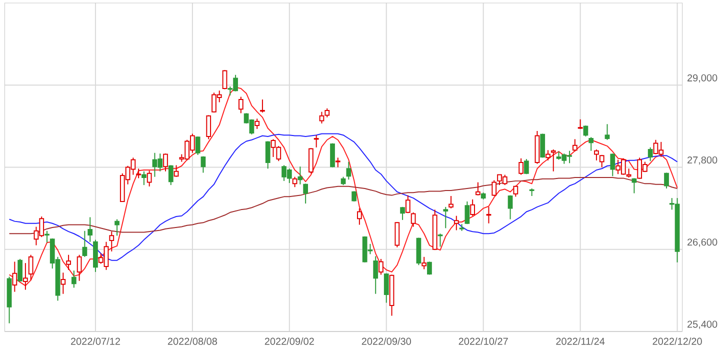  Describe the element at coordinates (580, 341) in the screenshot. I see `x-tick-label: 2022/11/24` at that location.